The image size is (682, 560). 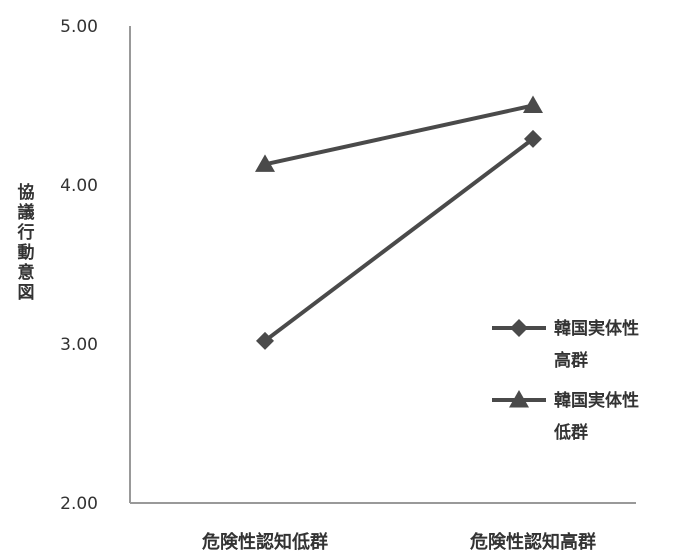 What do you see at coordinates (26, 232) in the screenshot?
I see `y-axis-label-char: 行` at bounding box center [26, 232].